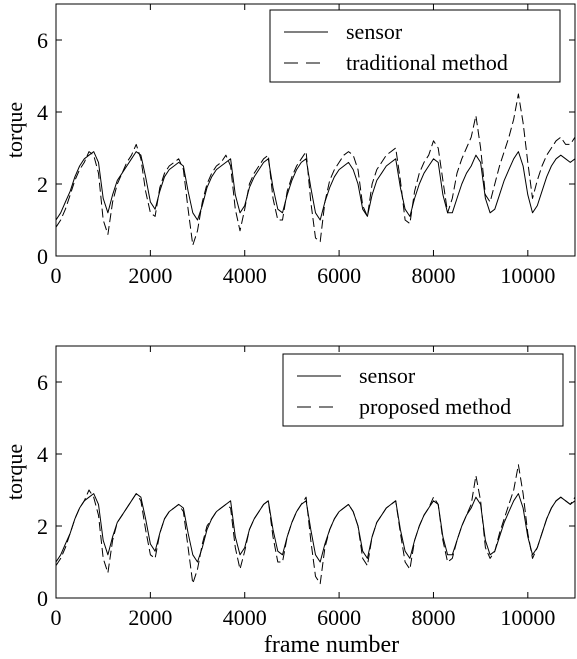  I want to click on legend-label-proposed-method: proposed method, so click(435, 406).